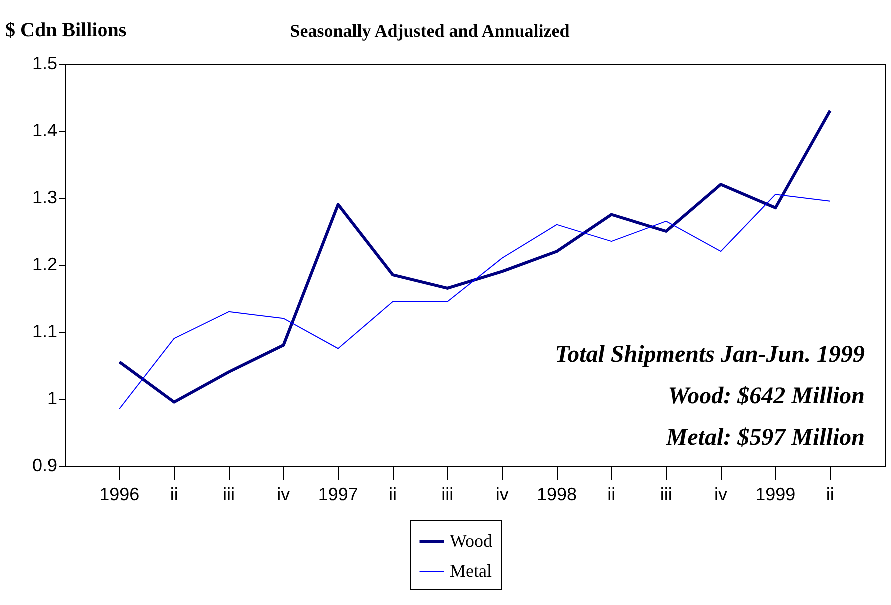  Describe the element at coordinates (45, 198) in the screenshot. I see `y-tick-label: 1.3` at that location.